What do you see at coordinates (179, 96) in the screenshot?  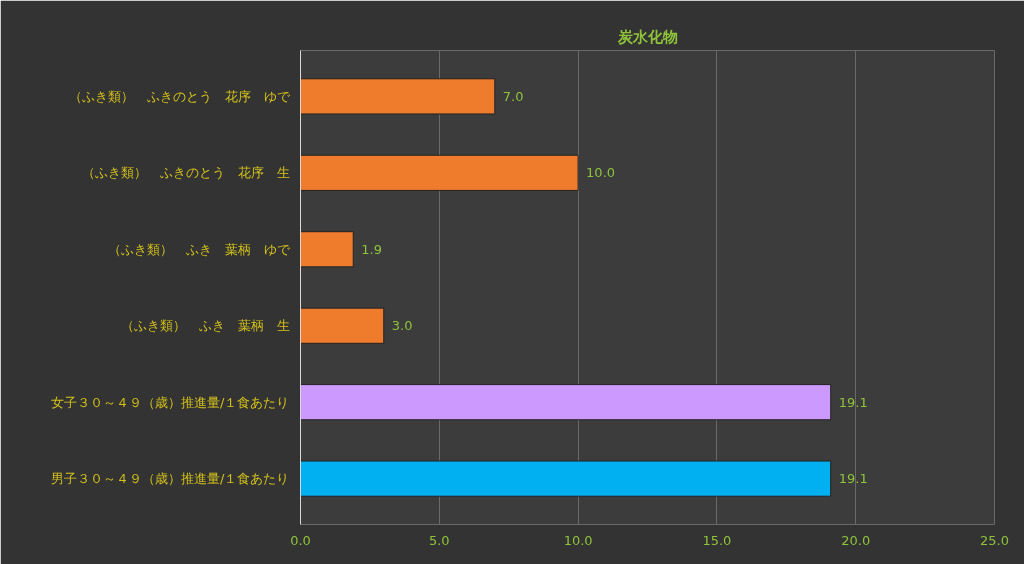 I see `y-tick-label: （ふき類） ふきのとう 花序 ゆで` at bounding box center [179, 96].